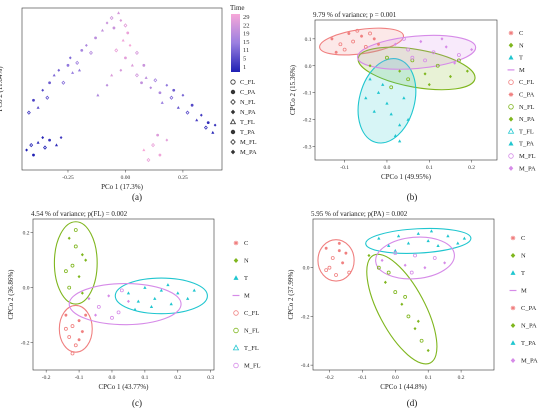  What do you see at coordinates (528, 343) in the screenshot?
I see `legend-label-d: T_PA` at bounding box center [528, 343].